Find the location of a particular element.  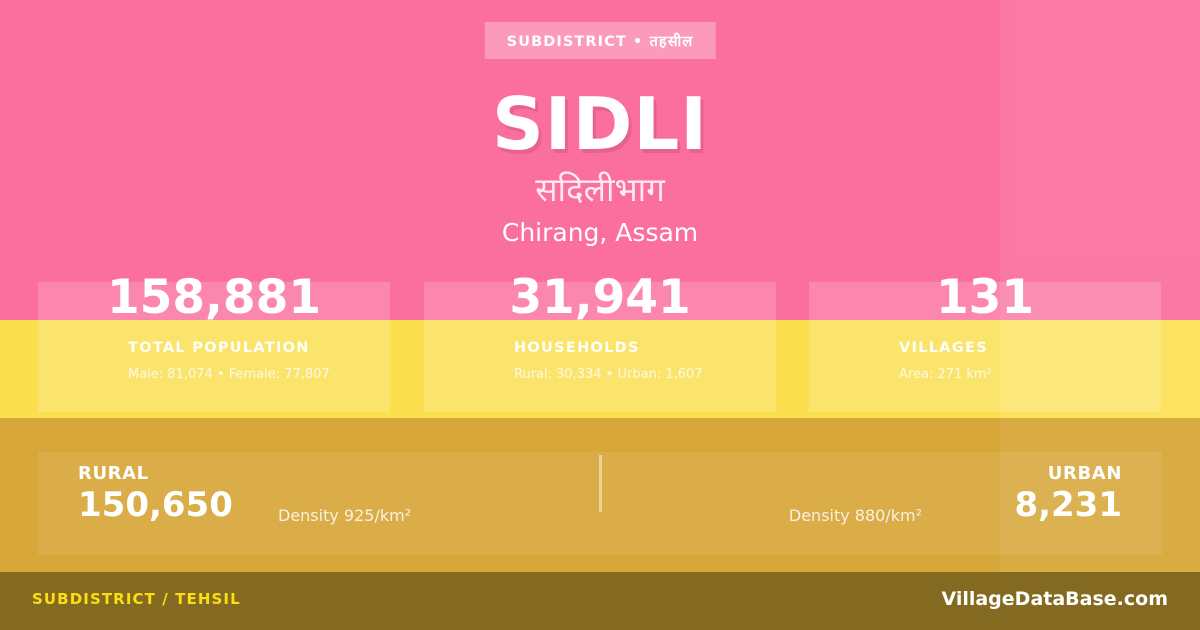

stat-value: 31,941 is located at coordinates (600, 297).